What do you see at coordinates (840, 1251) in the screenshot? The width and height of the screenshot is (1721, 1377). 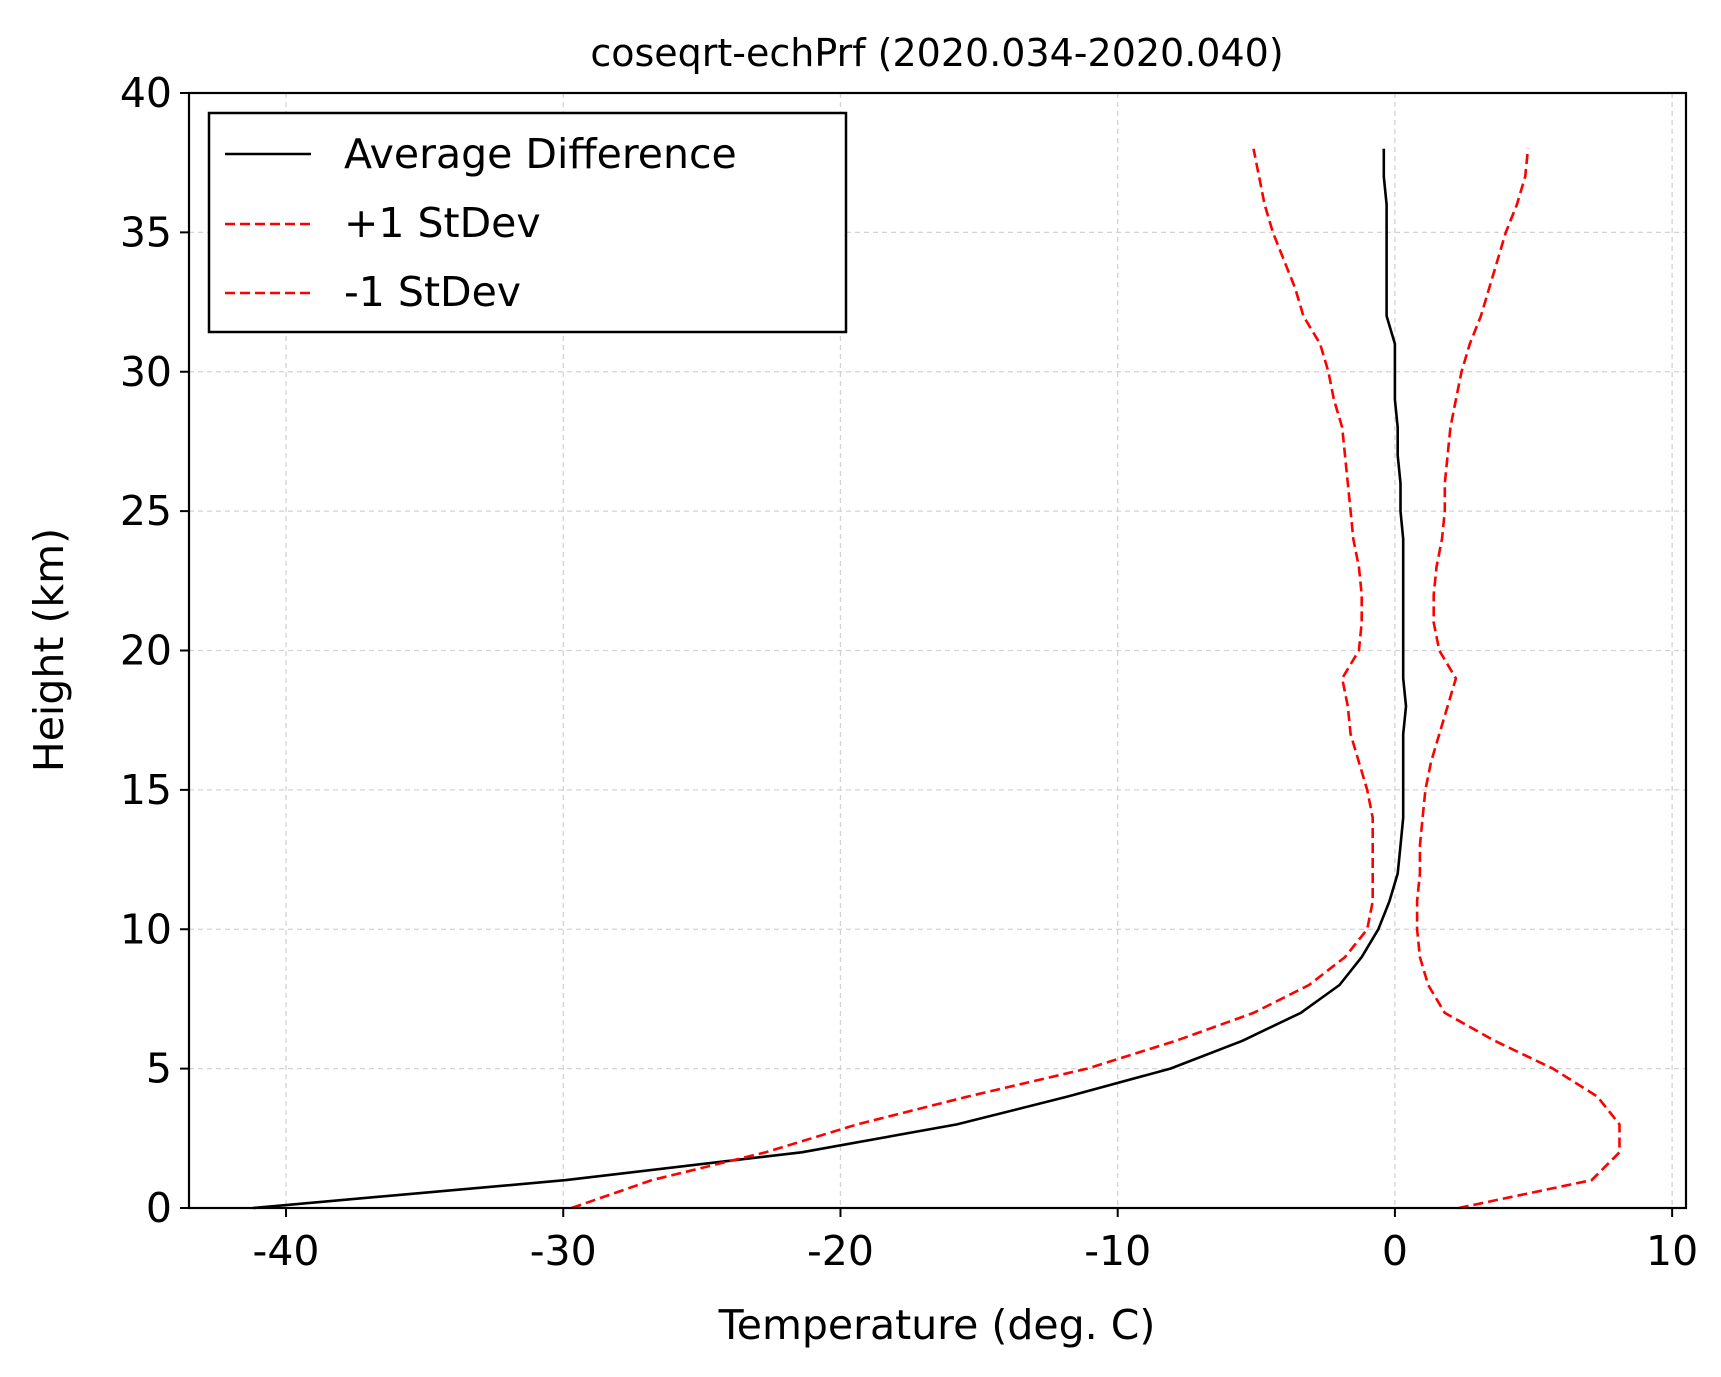 I see `x-tick-label: -20` at bounding box center [840, 1251].